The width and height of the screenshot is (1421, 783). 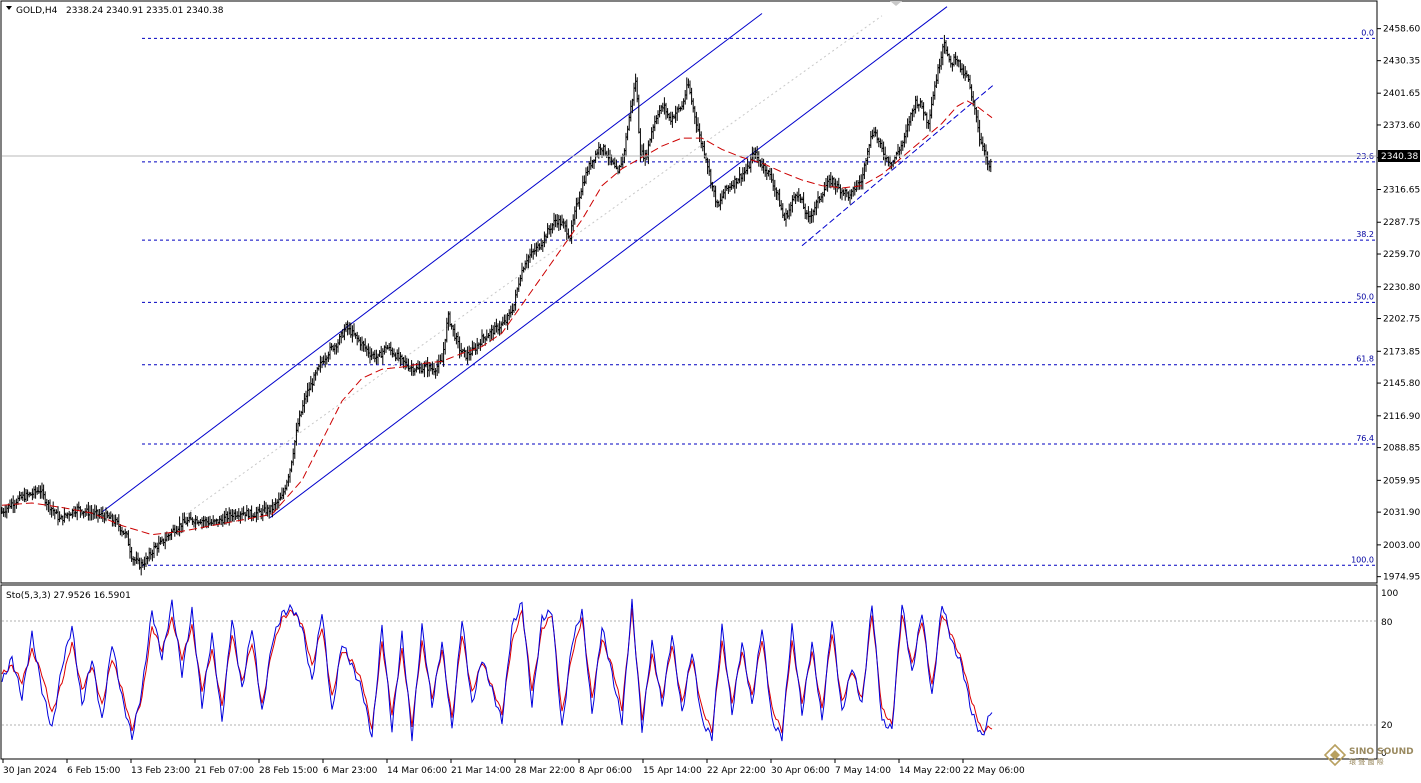 I want to click on price-tick-label: 2373.60, so click(x=1401, y=126).